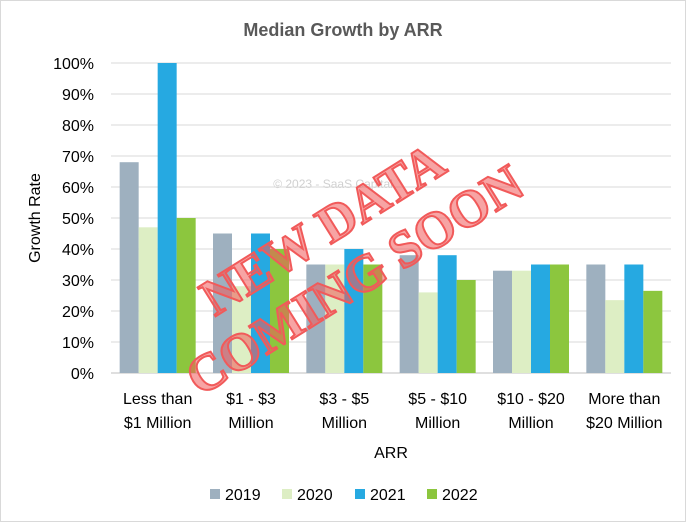  What do you see at coordinates (437, 399) in the screenshot?
I see `x-tick-label: $5 - $10` at bounding box center [437, 399].